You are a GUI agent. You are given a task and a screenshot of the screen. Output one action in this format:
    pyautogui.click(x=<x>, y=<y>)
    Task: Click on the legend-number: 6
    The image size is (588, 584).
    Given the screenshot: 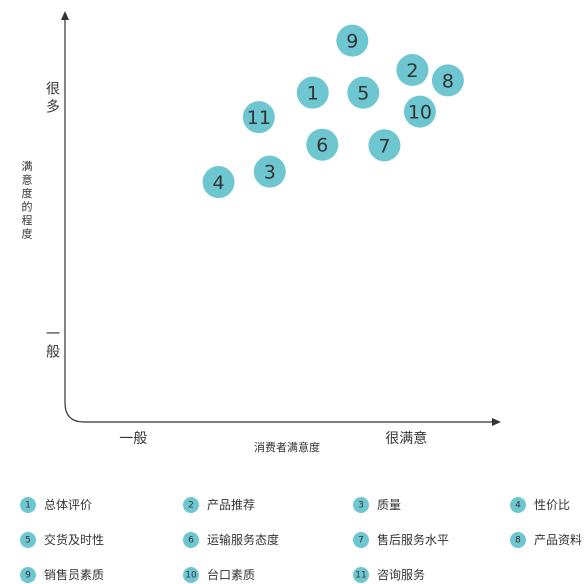 What is the action you would take?
    pyautogui.click(x=191, y=541)
    